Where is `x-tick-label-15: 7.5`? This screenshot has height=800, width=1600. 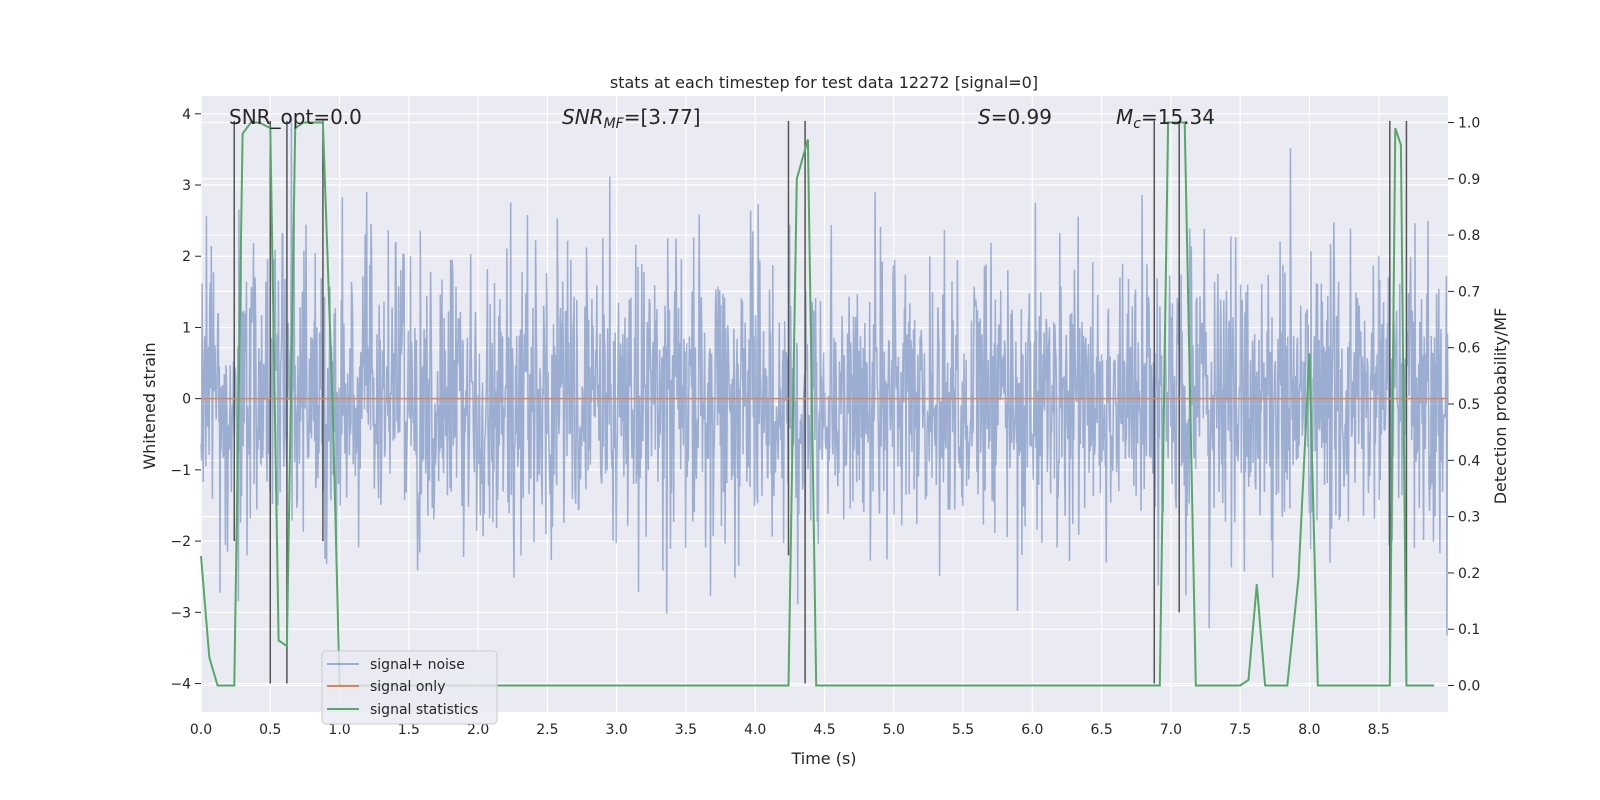
x-tick-label-15: 7.5 is located at coordinates (1240, 730).